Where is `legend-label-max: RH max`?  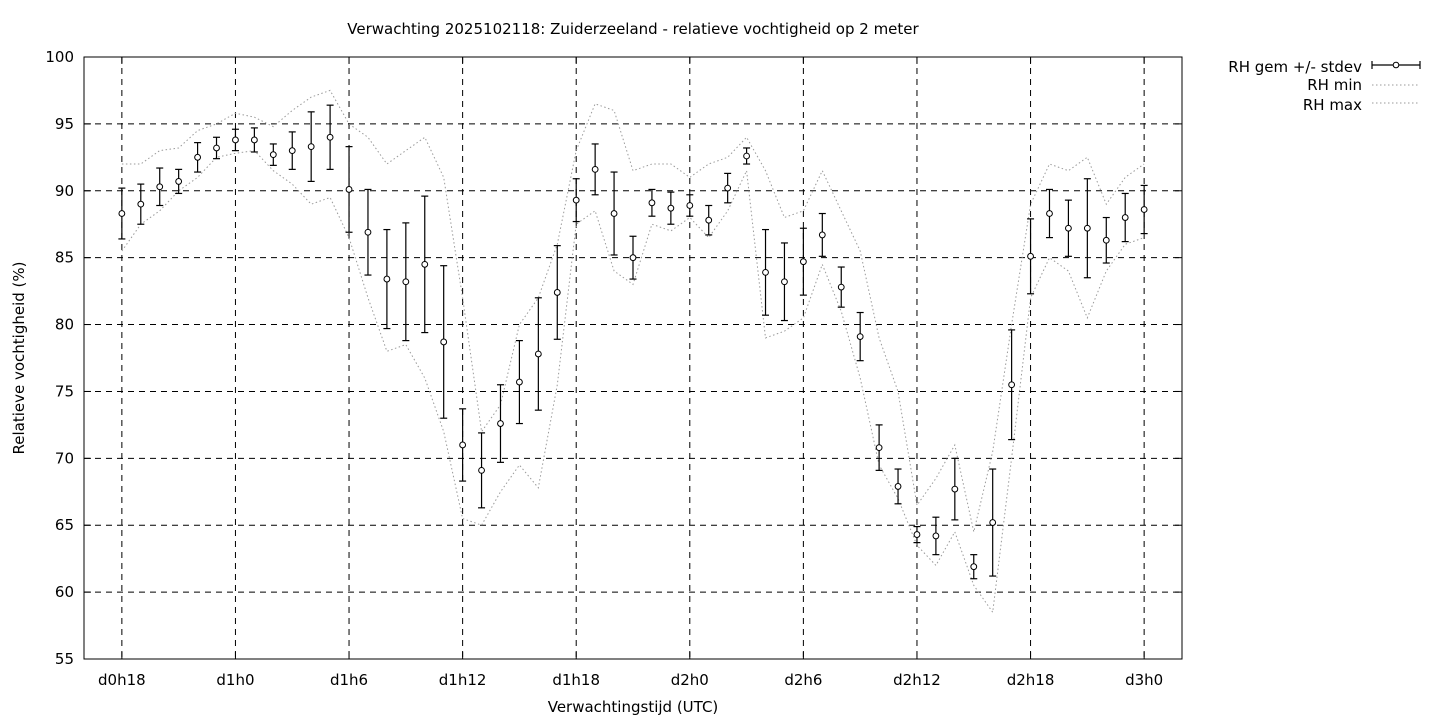 legend-label-max: RH max is located at coordinates (1332, 105).